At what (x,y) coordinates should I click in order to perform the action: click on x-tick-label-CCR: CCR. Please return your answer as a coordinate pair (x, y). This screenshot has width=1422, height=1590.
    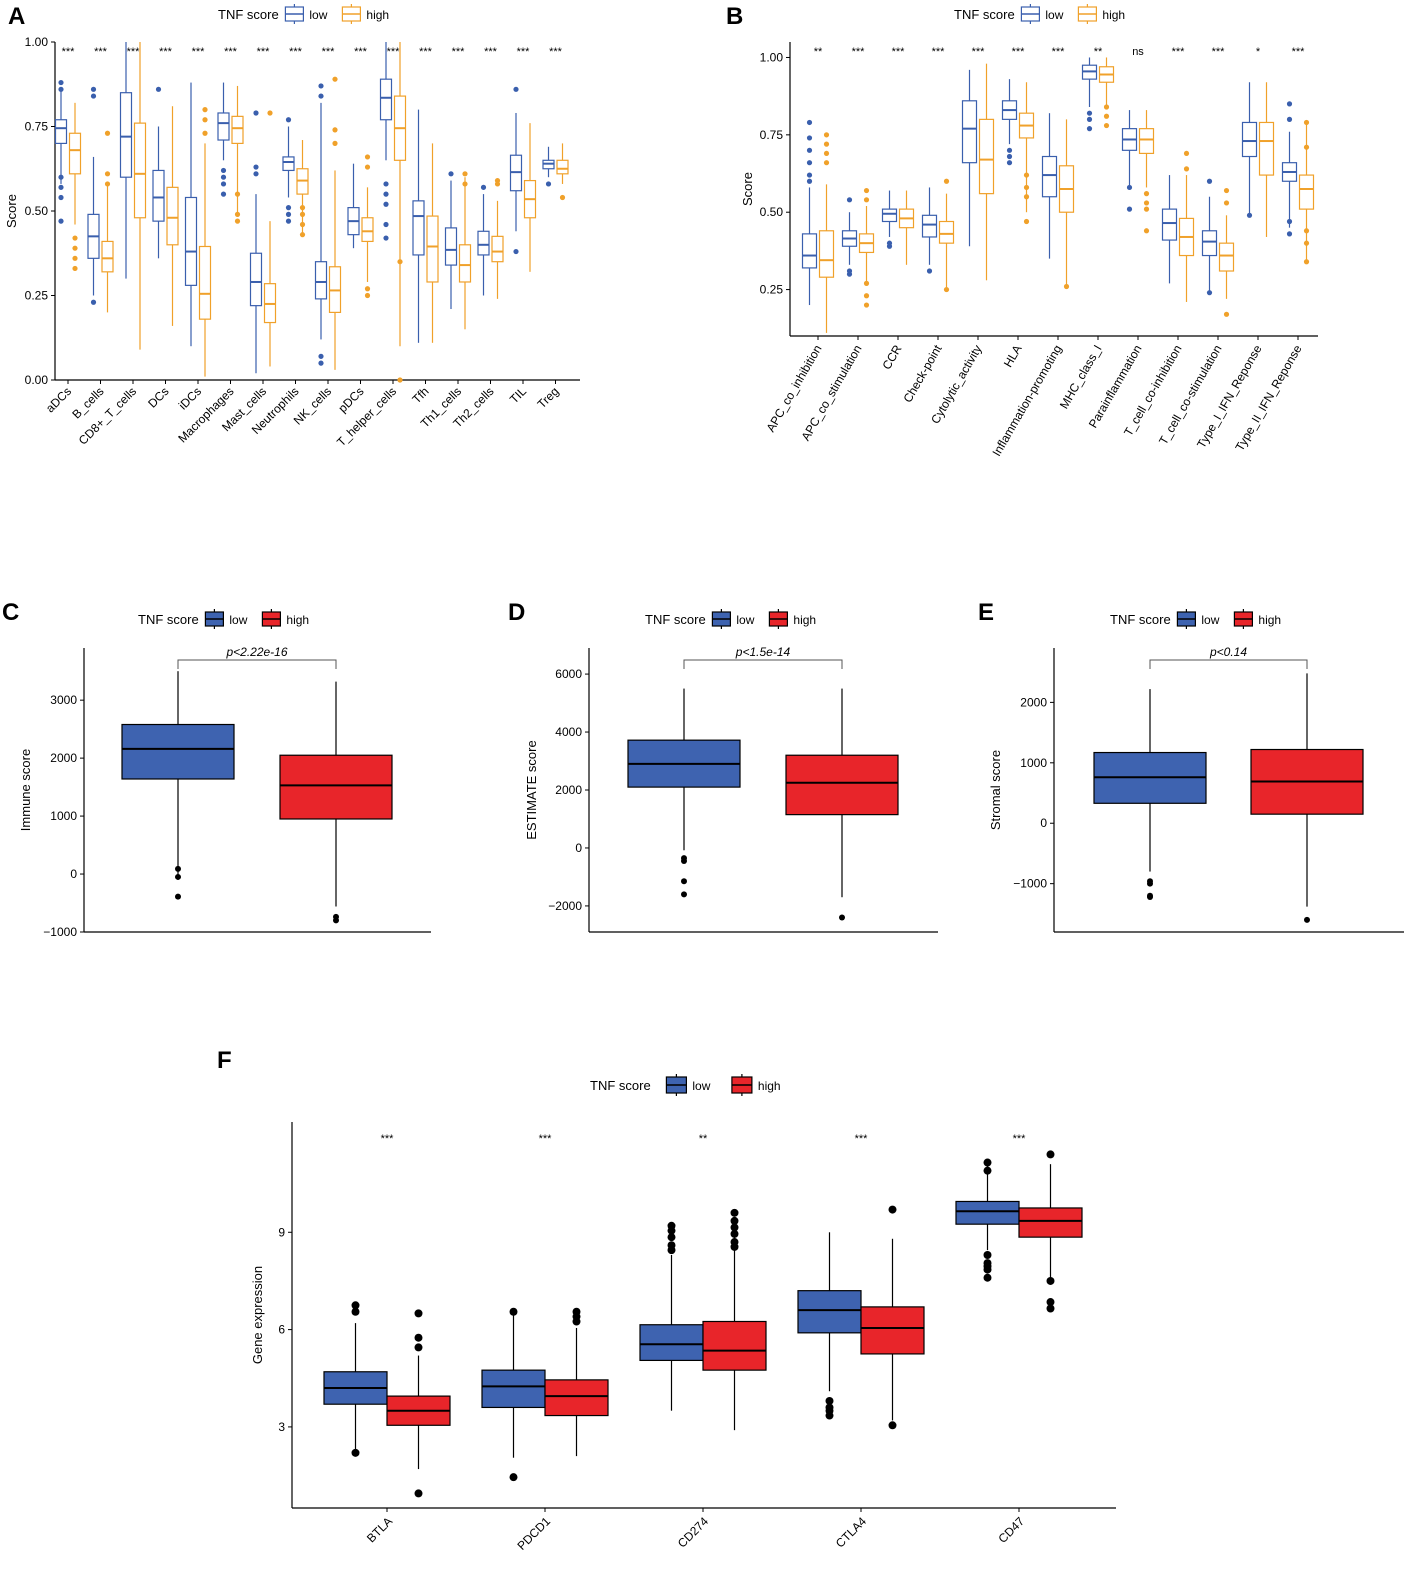
    Looking at the image, I should click on (891, 357).